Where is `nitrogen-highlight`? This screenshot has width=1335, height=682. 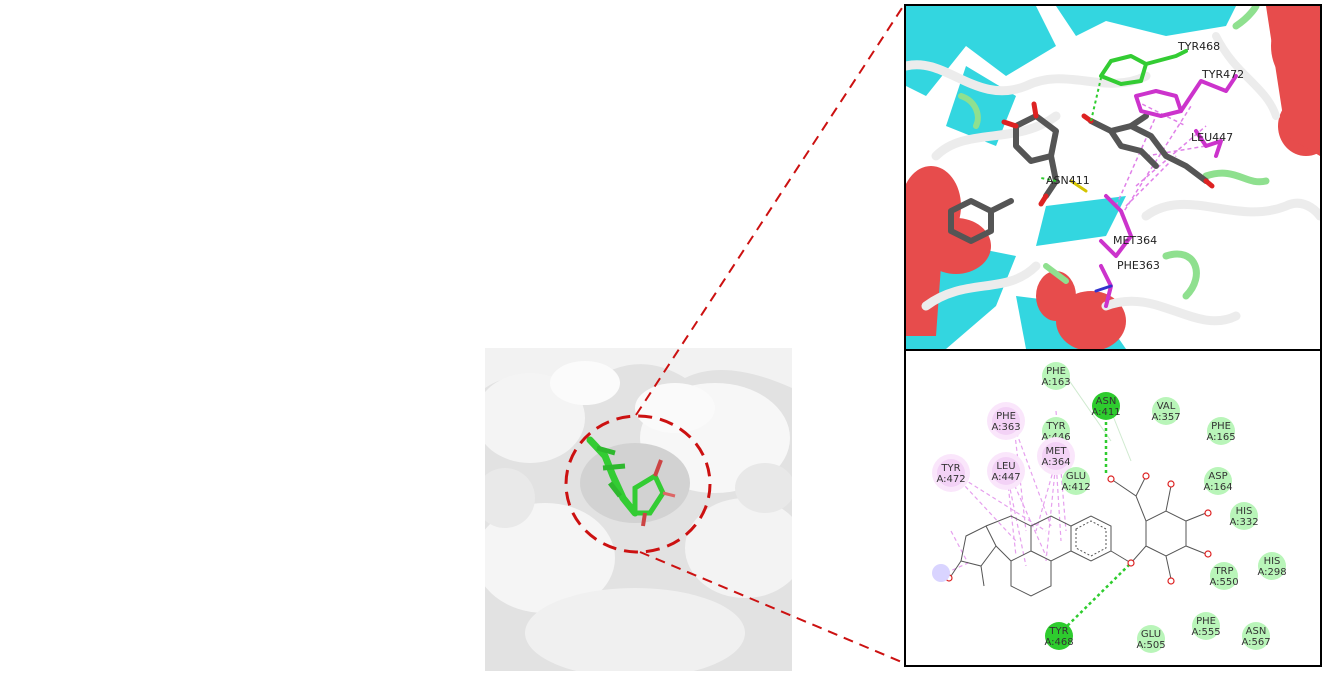 nitrogen-highlight is located at coordinates (941, 573).